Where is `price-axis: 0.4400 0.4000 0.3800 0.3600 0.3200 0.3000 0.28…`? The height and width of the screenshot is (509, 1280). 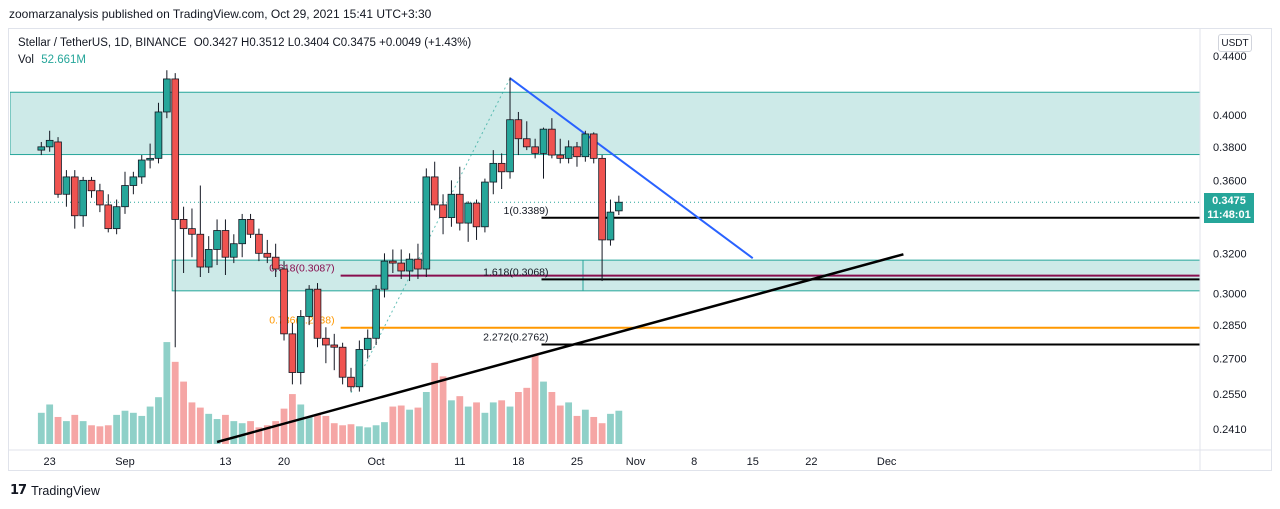
price-axis: 0.4400 0.4000 0.3800 0.3600 0.3200 0.3000 0.28… is located at coordinates (1223, 249).